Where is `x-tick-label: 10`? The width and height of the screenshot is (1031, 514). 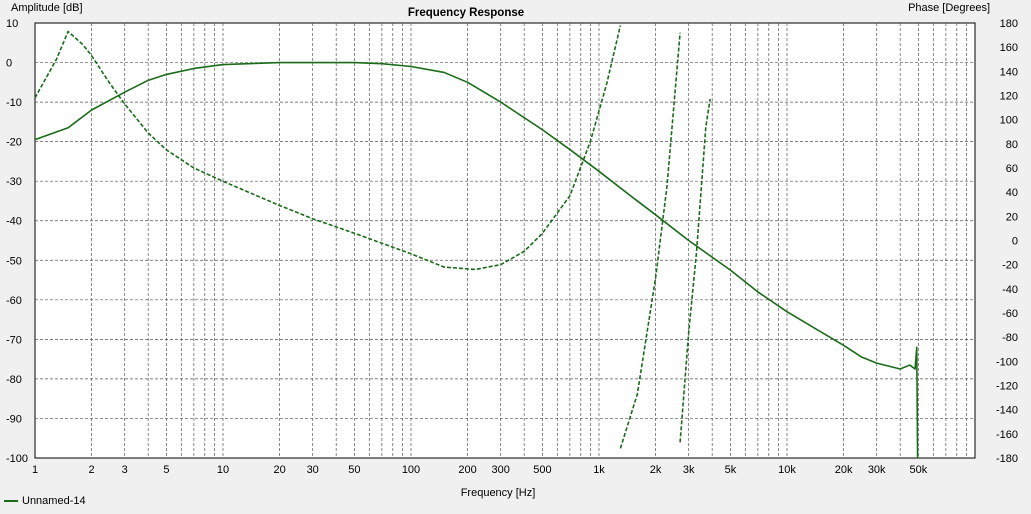
x-tick-label: 10 is located at coordinates (223, 470).